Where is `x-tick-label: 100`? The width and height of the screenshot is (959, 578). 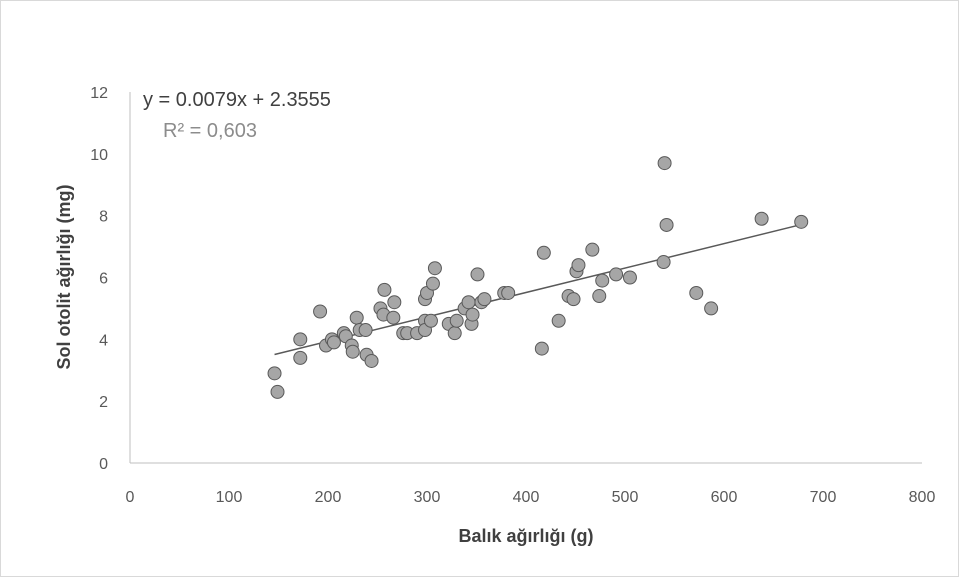 x-tick-label: 100 is located at coordinates (229, 497).